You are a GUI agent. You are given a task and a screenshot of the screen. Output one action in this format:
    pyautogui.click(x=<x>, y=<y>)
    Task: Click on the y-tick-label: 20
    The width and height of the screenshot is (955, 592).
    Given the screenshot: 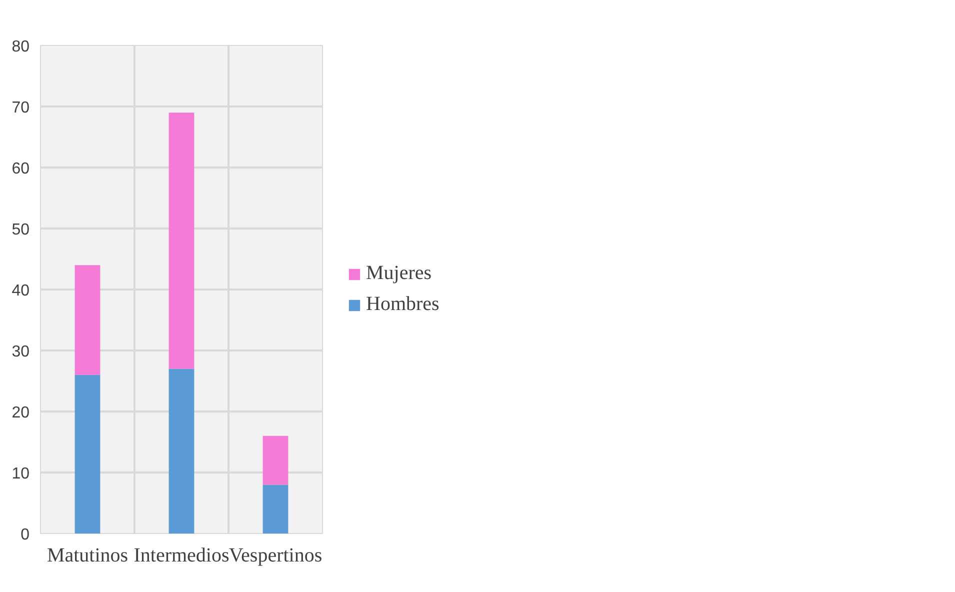 What is the action you would take?
    pyautogui.click(x=21, y=413)
    